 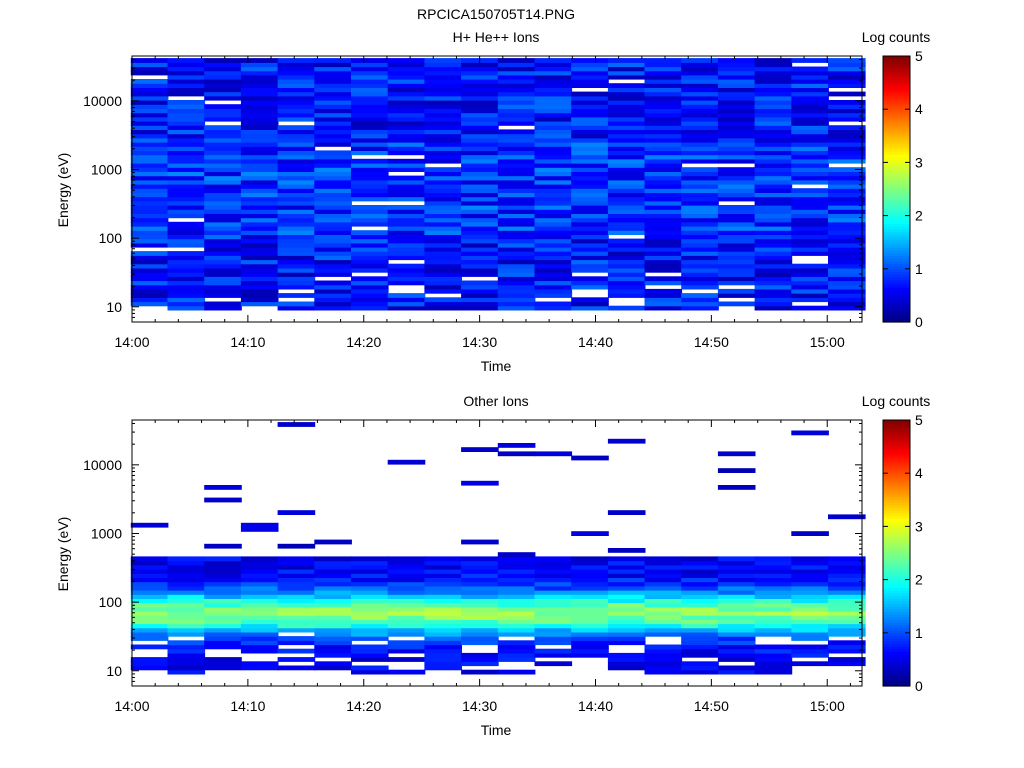 What do you see at coordinates (896, 401) in the screenshot?
I see `colorbar-label: Log counts` at bounding box center [896, 401].